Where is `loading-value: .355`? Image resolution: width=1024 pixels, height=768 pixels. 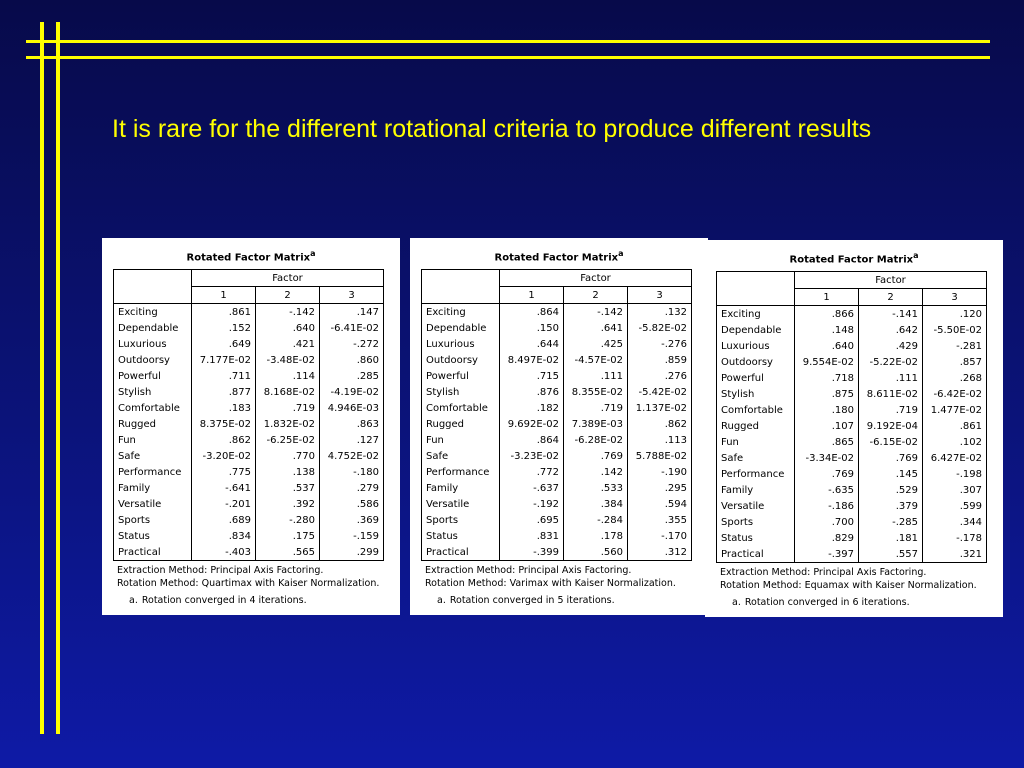
loading-value: .355 is located at coordinates (659, 520).